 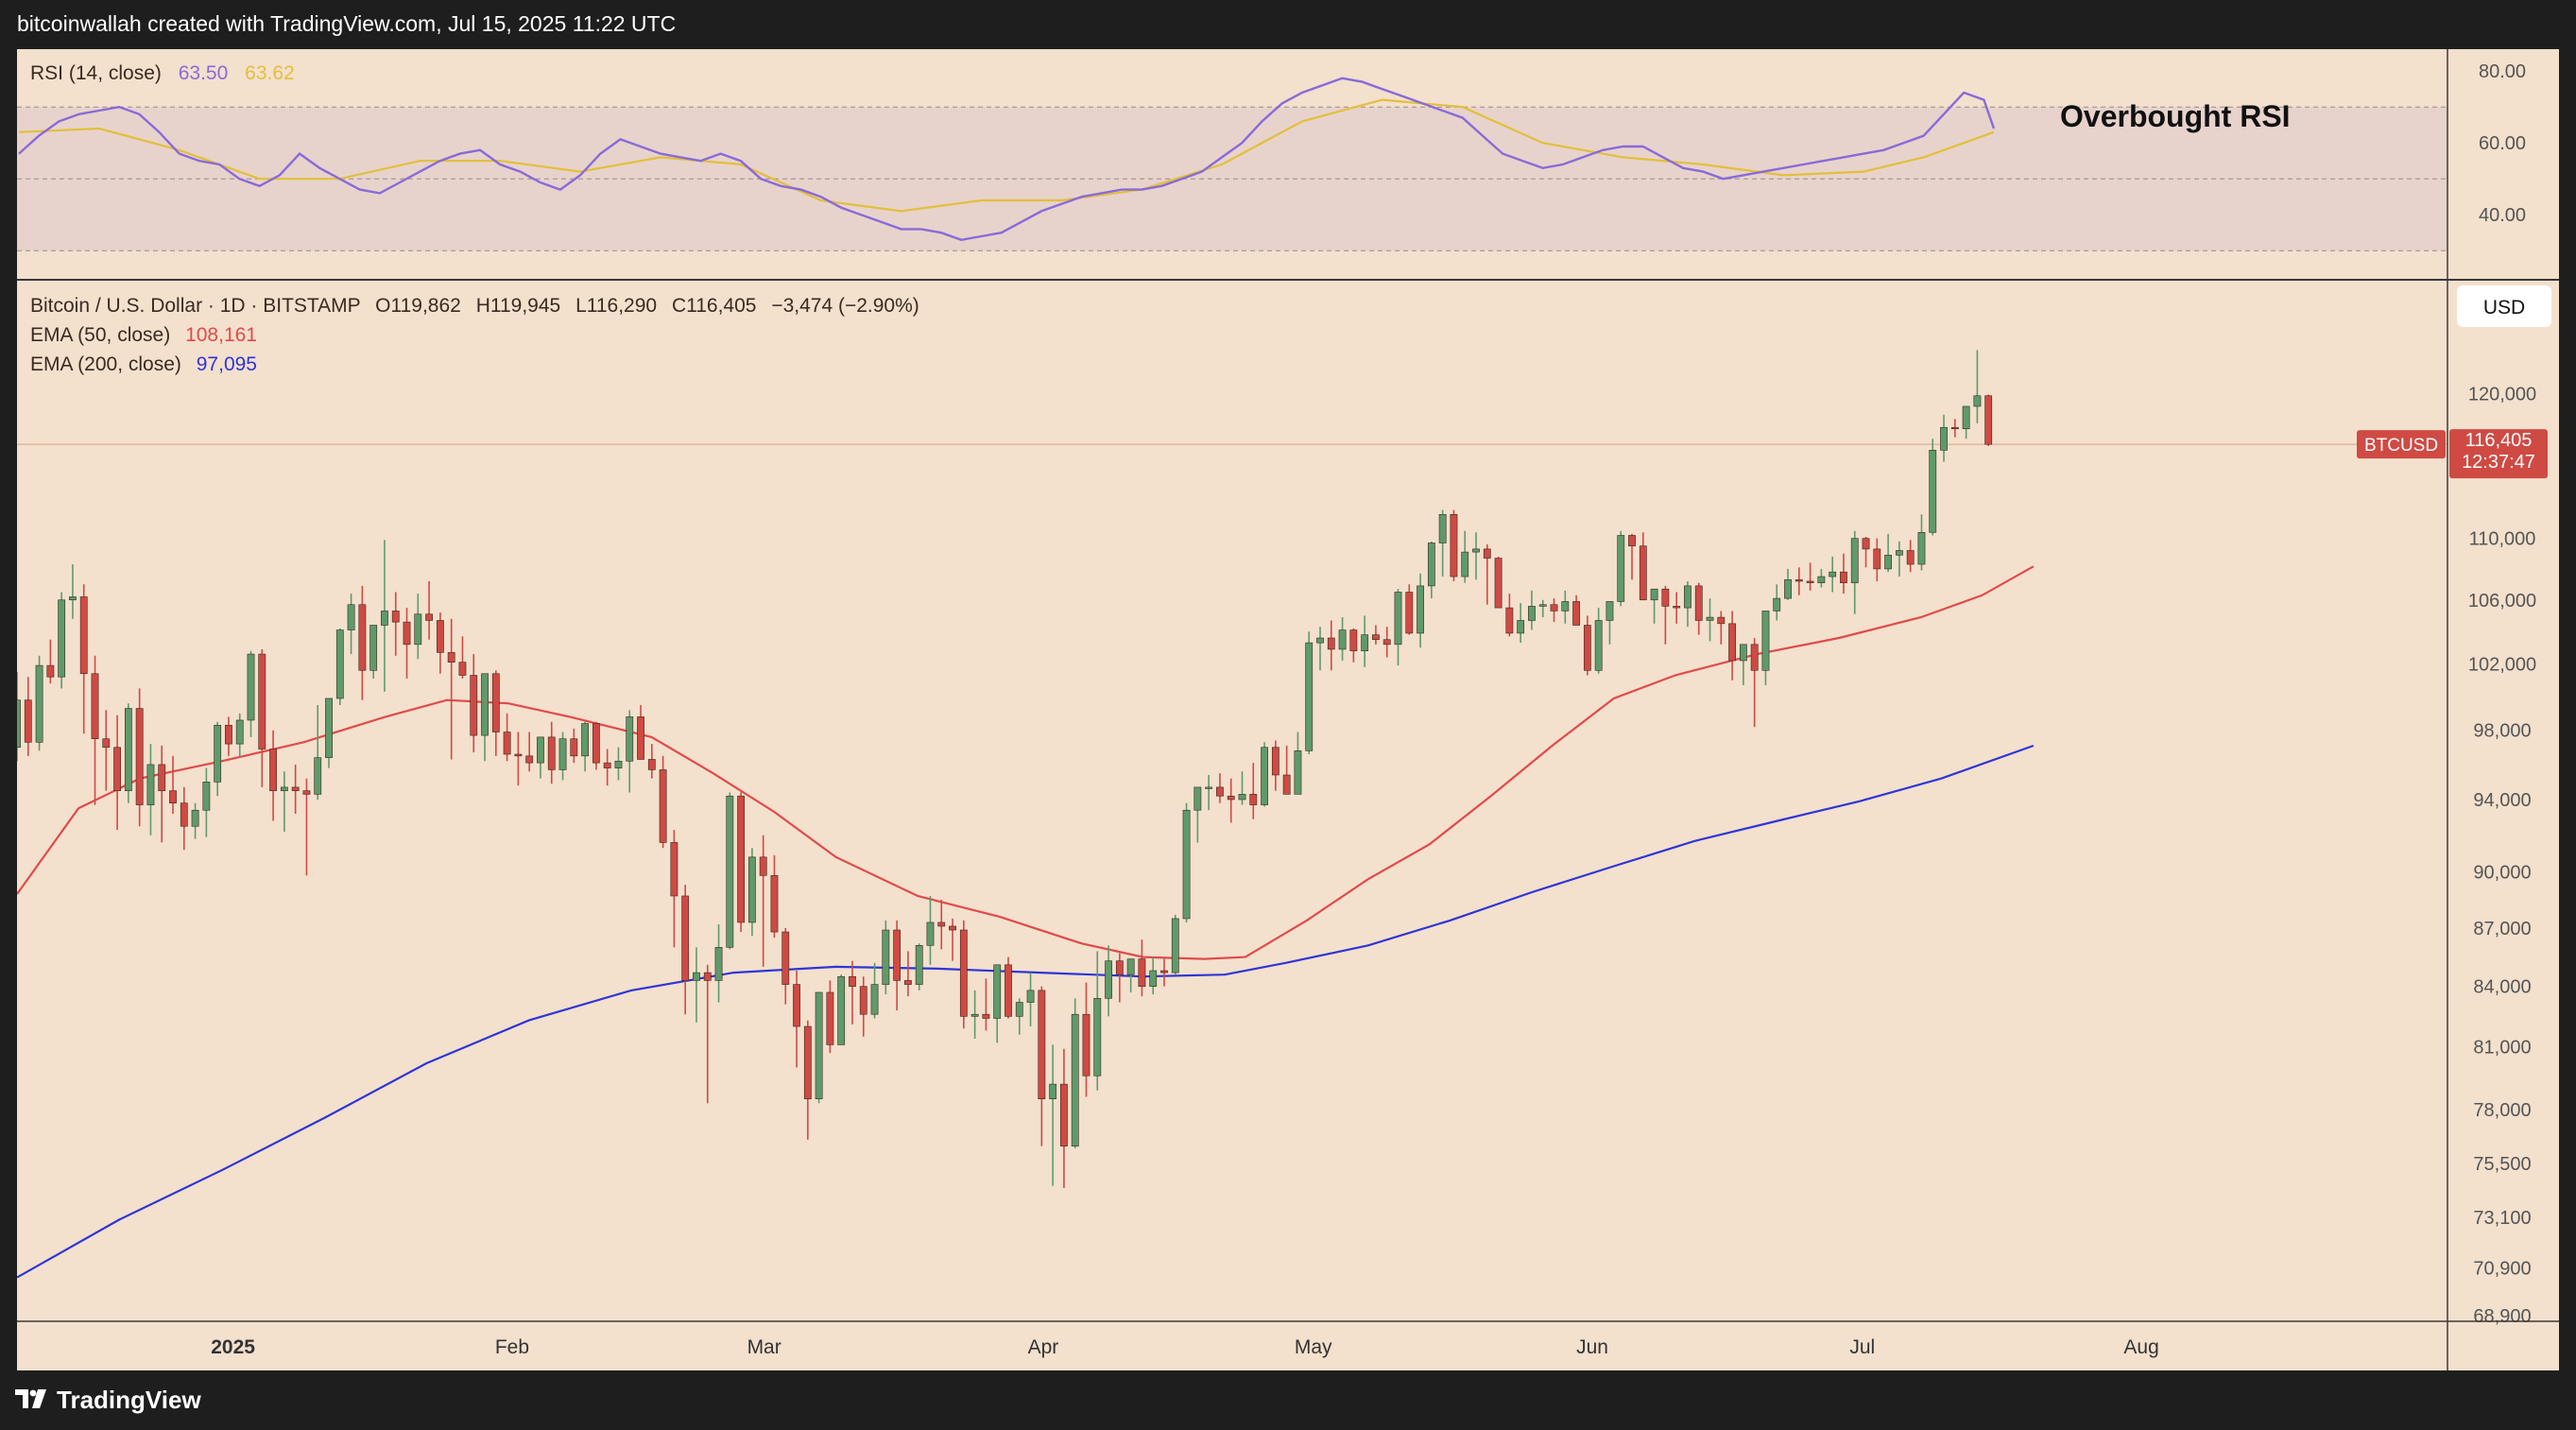 What do you see at coordinates (233, 1347) in the screenshot?
I see `xtick-label: 2025` at bounding box center [233, 1347].